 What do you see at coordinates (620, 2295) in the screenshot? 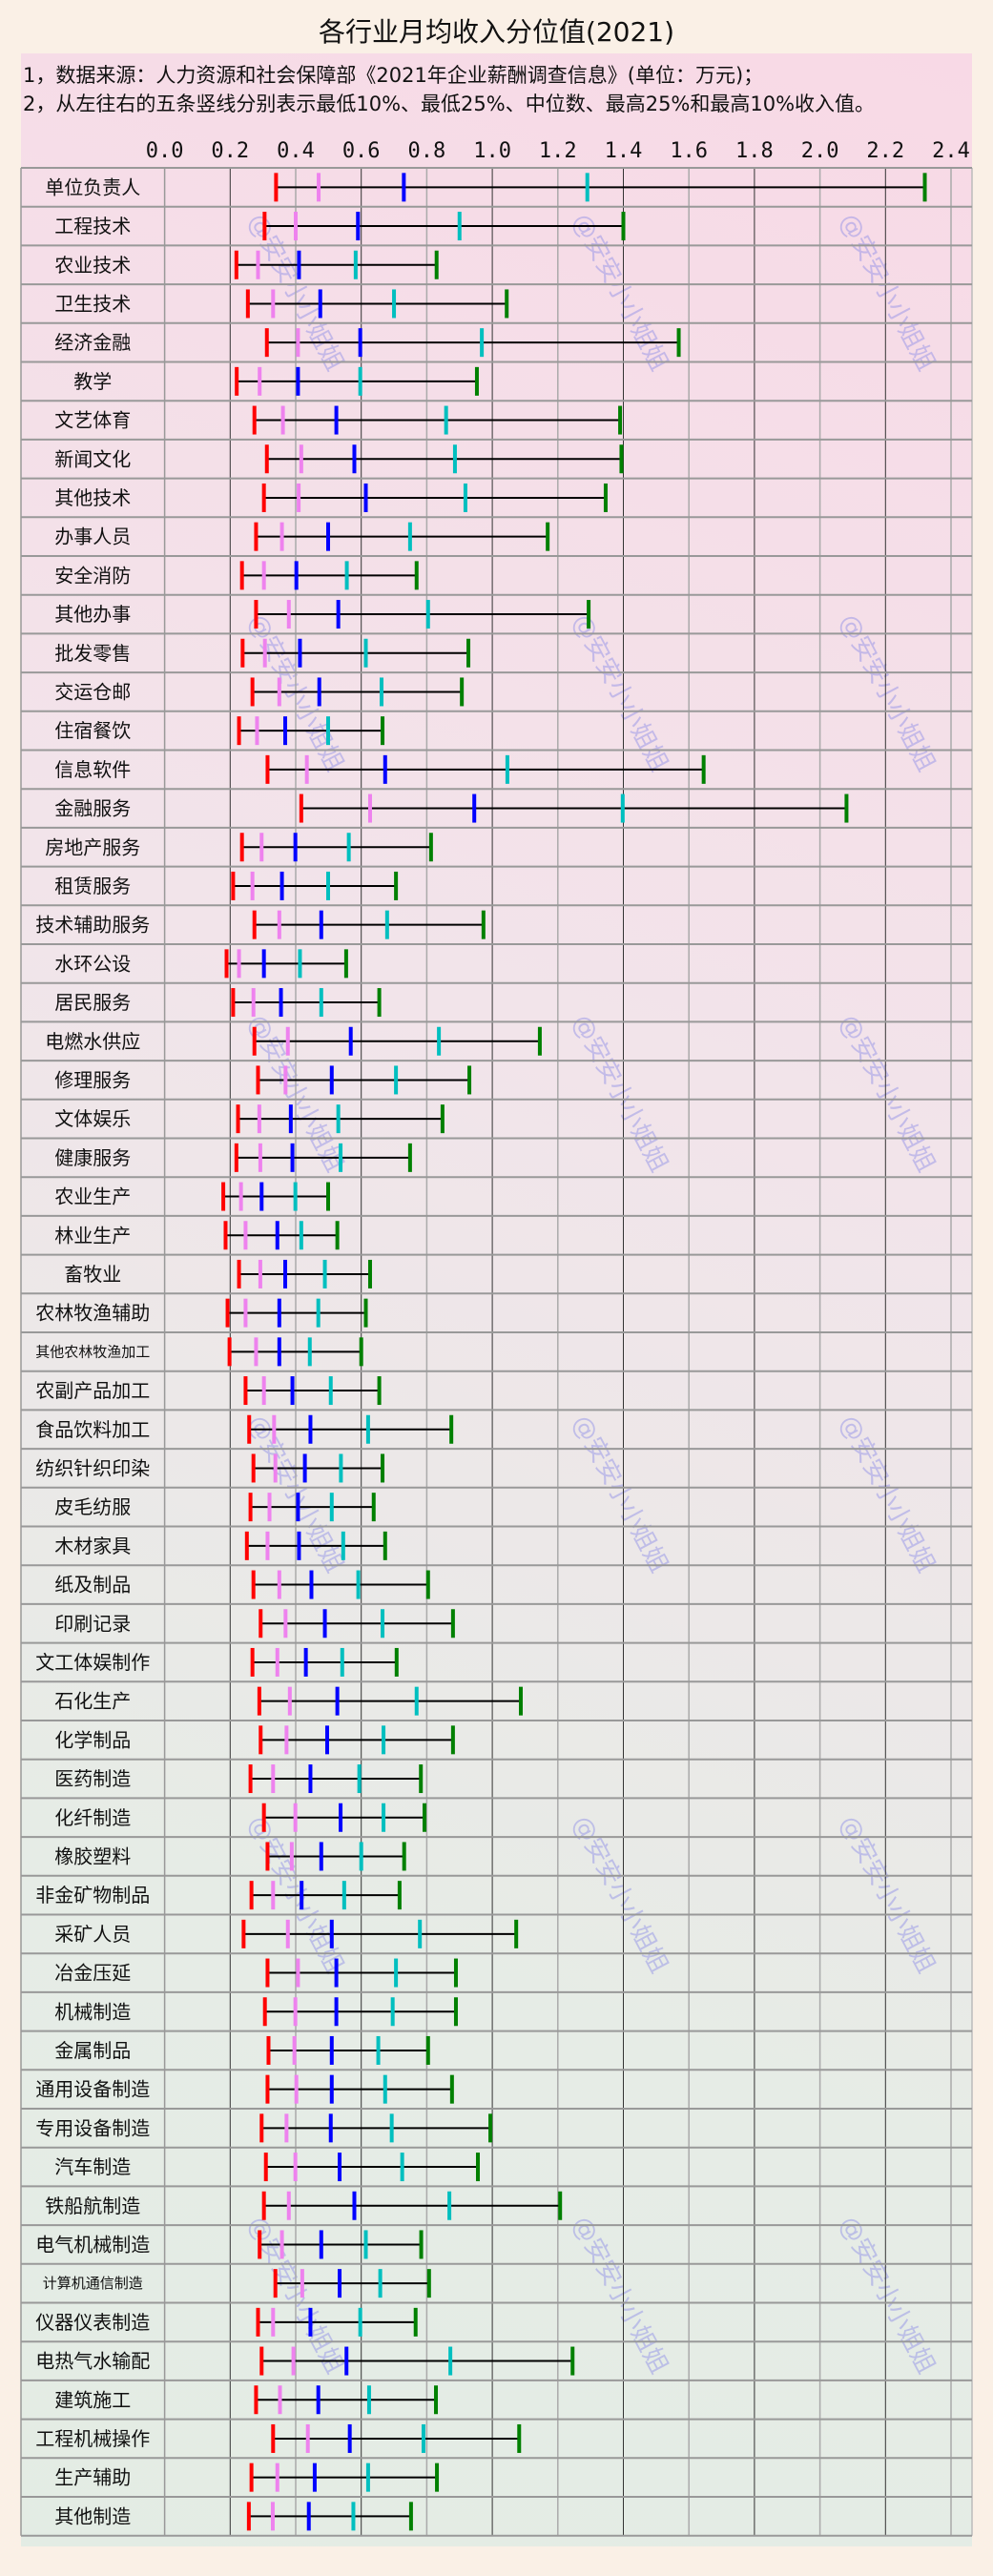
I see `watermark: @安安小小姐姐` at bounding box center [620, 2295].